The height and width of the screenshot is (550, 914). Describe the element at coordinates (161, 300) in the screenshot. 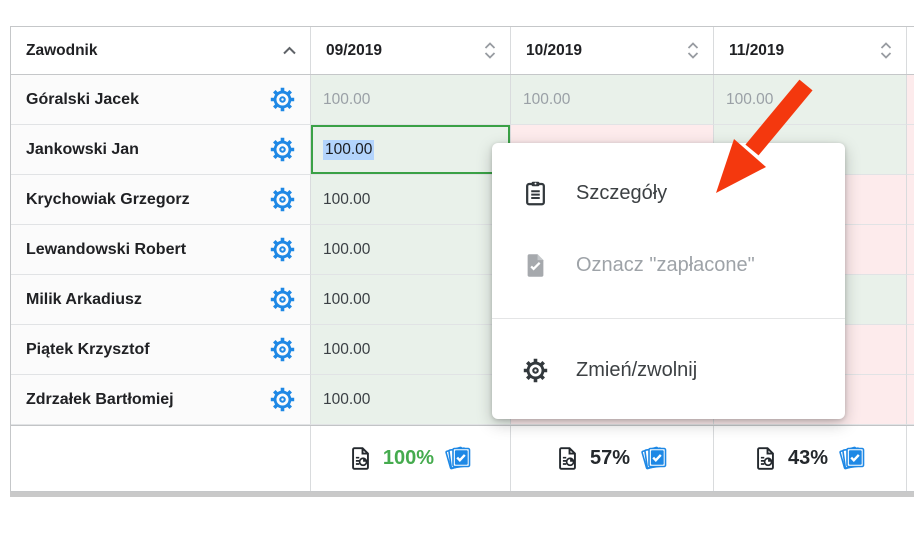

I see `player-name-cell: Milik Arkadiusz` at that location.